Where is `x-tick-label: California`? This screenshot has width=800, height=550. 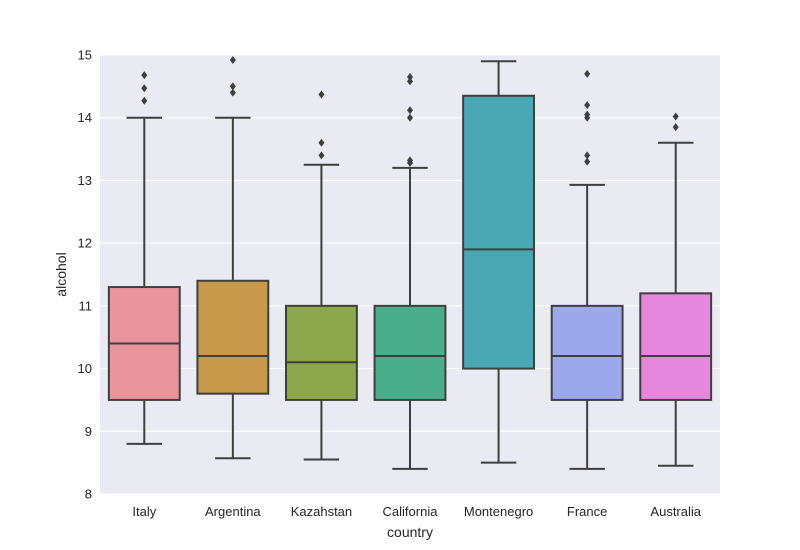 x-tick-label: California is located at coordinates (411, 511).